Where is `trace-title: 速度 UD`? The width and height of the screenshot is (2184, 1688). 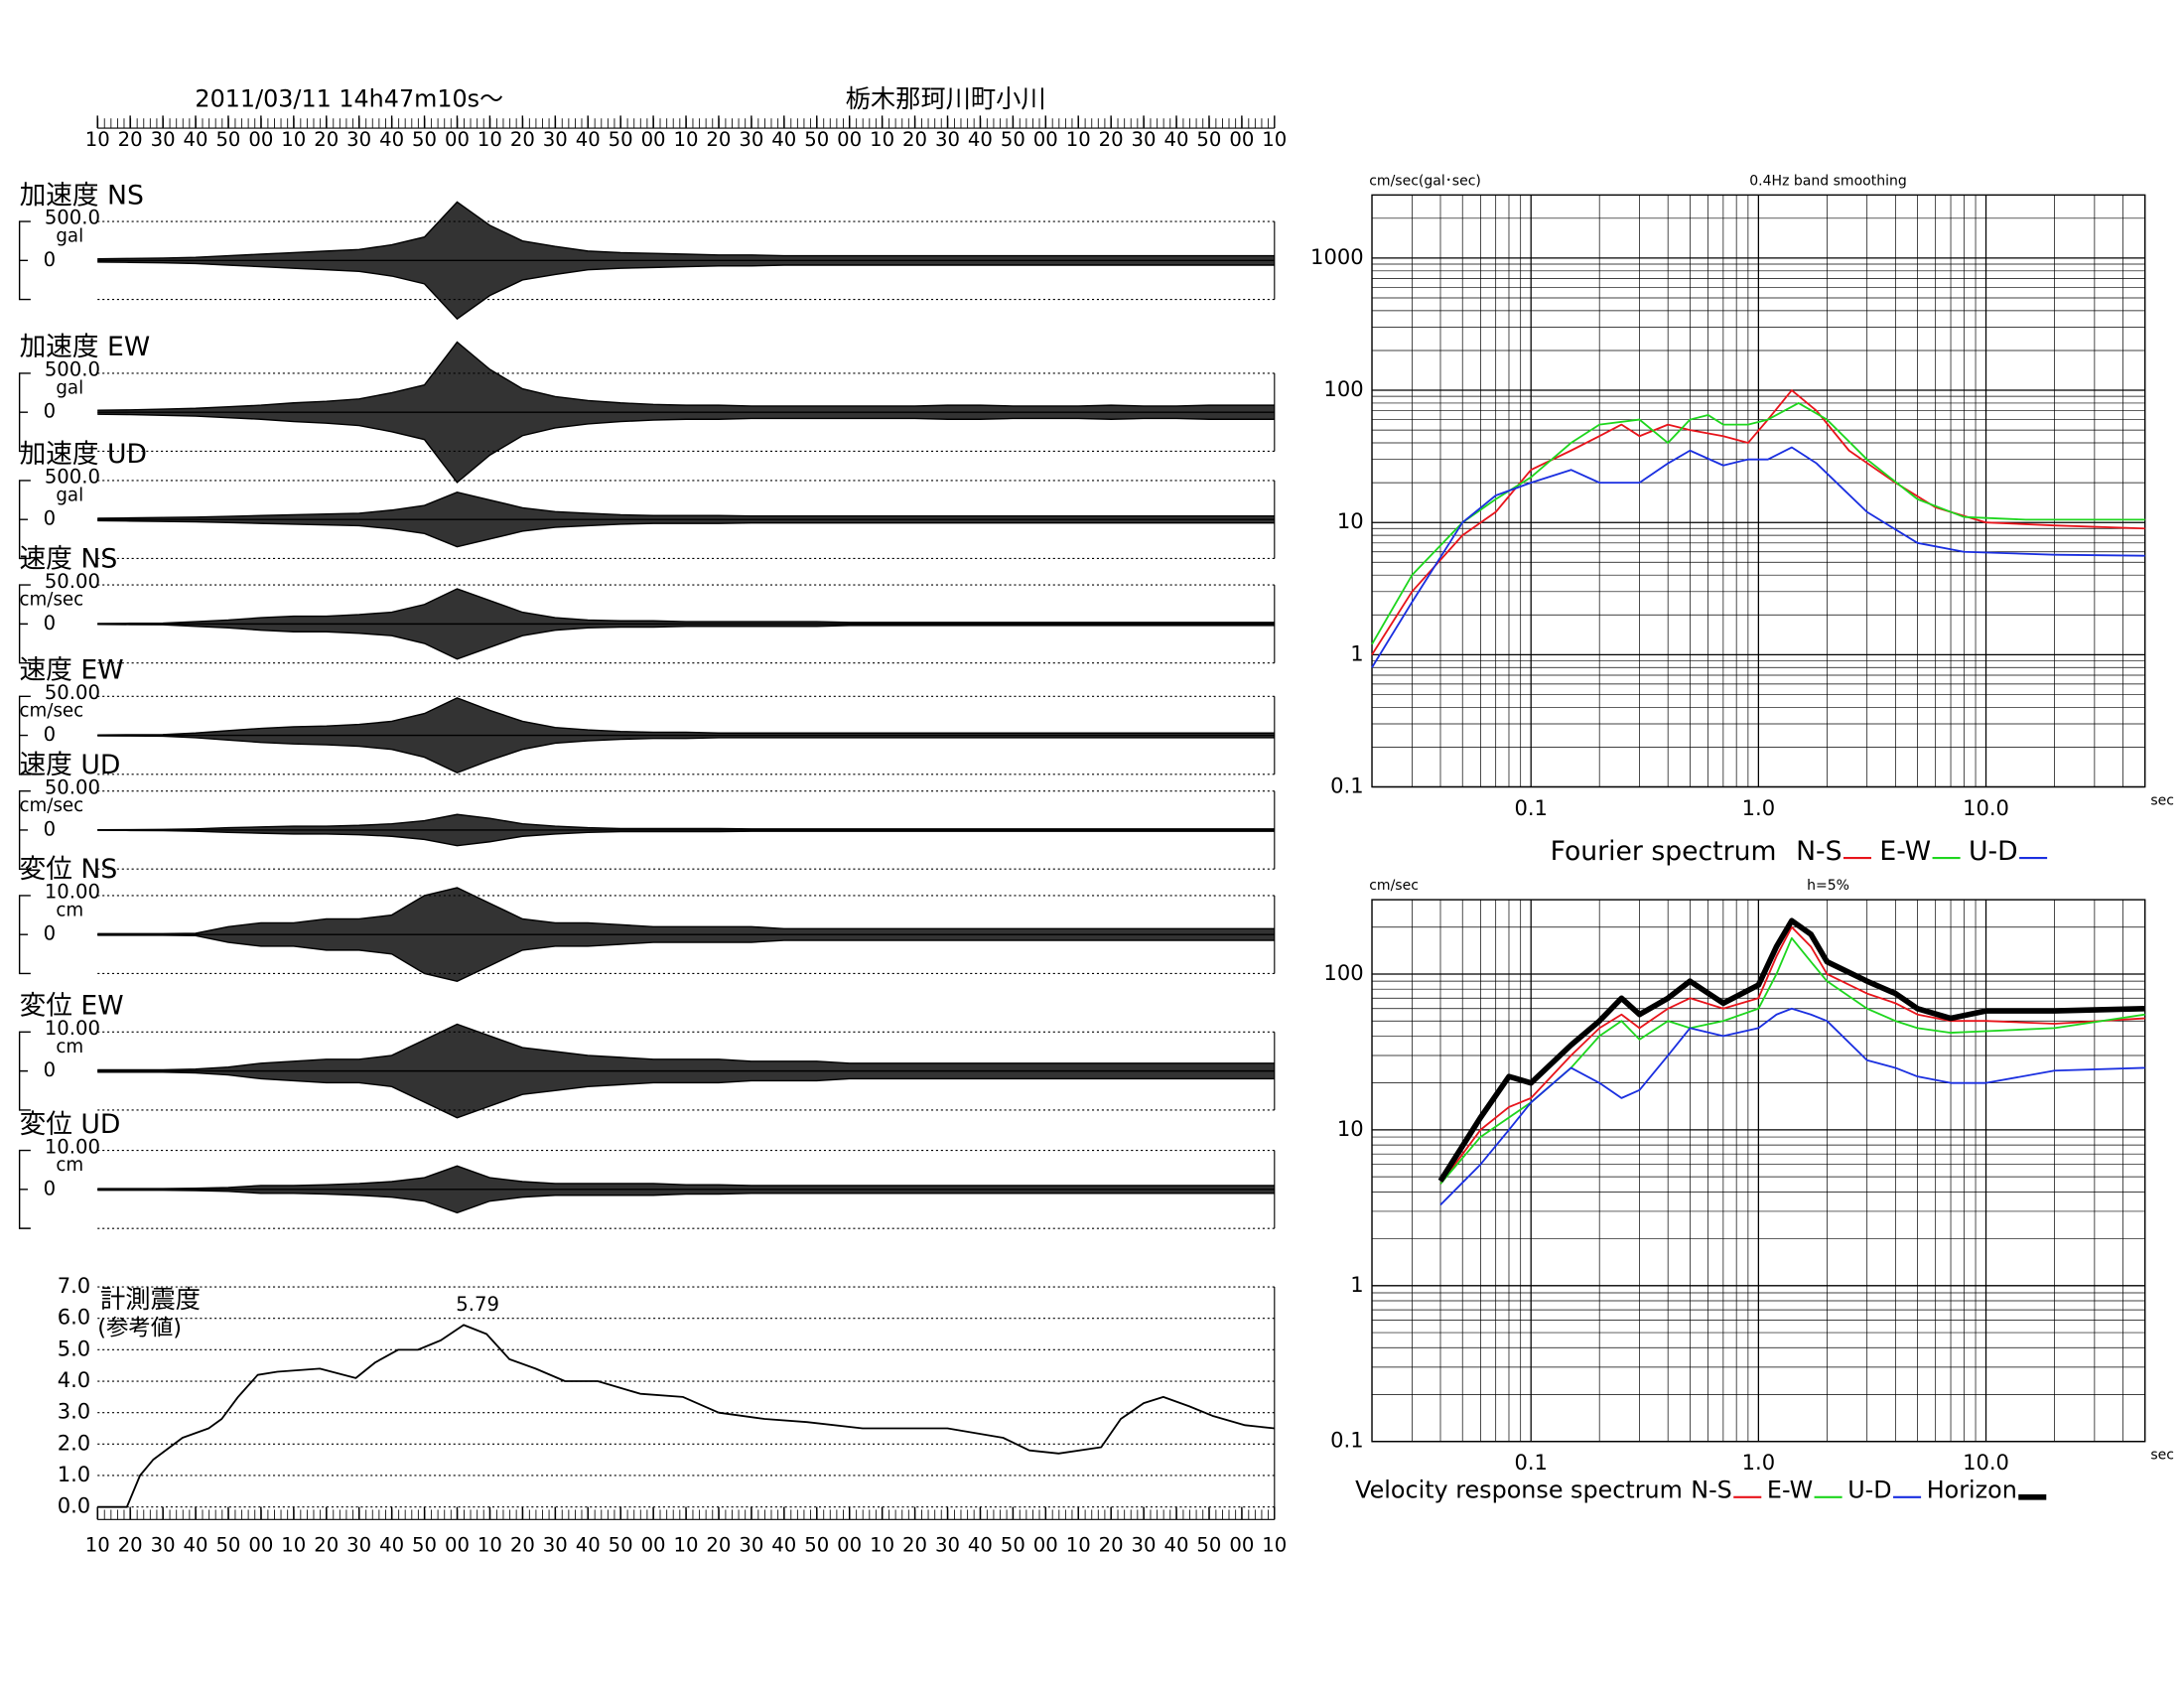
trace-title: 速度 UD is located at coordinates (70, 765).